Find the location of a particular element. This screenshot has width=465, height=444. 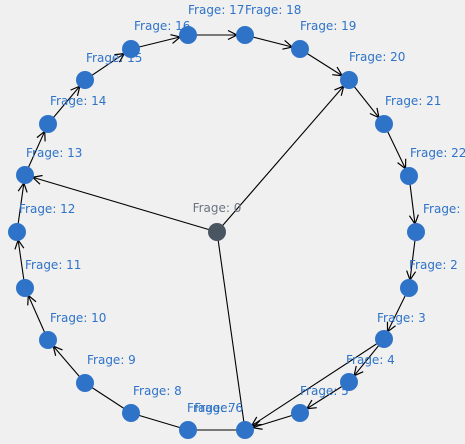

node-label-20: Frage: 20 is located at coordinates (377, 57).